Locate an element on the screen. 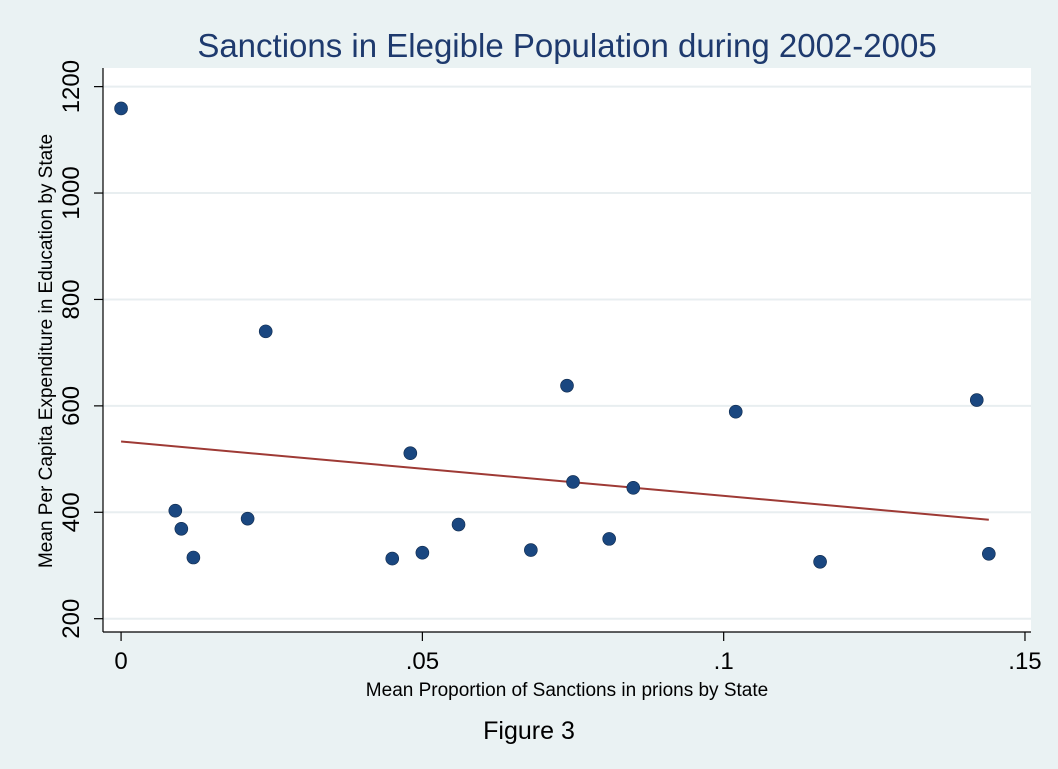 The image size is (1058, 769). y-tick-label: 600 is located at coordinates (71, 406).